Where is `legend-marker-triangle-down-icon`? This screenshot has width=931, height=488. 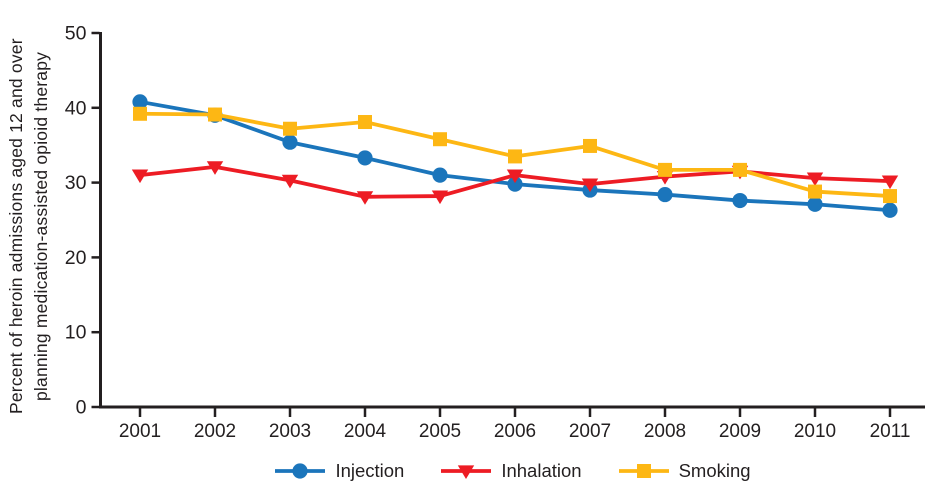 legend-marker-triangle-down-icon is located at coordinates (466, 472).